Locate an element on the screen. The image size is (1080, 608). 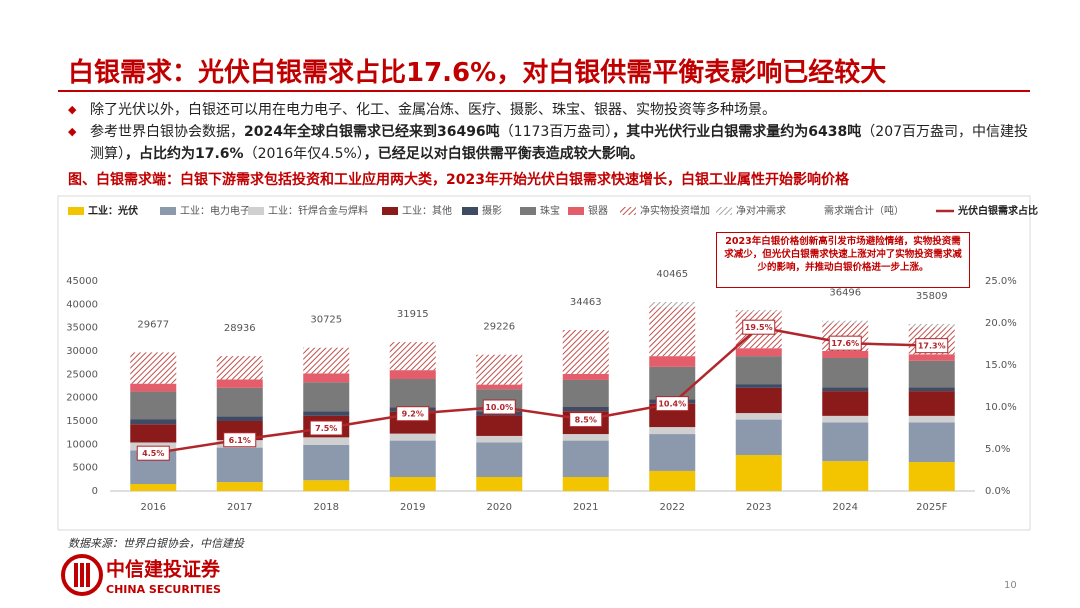
legend-label: 工业：钎焊合金与焊料 is located at coordinates (318, 210).